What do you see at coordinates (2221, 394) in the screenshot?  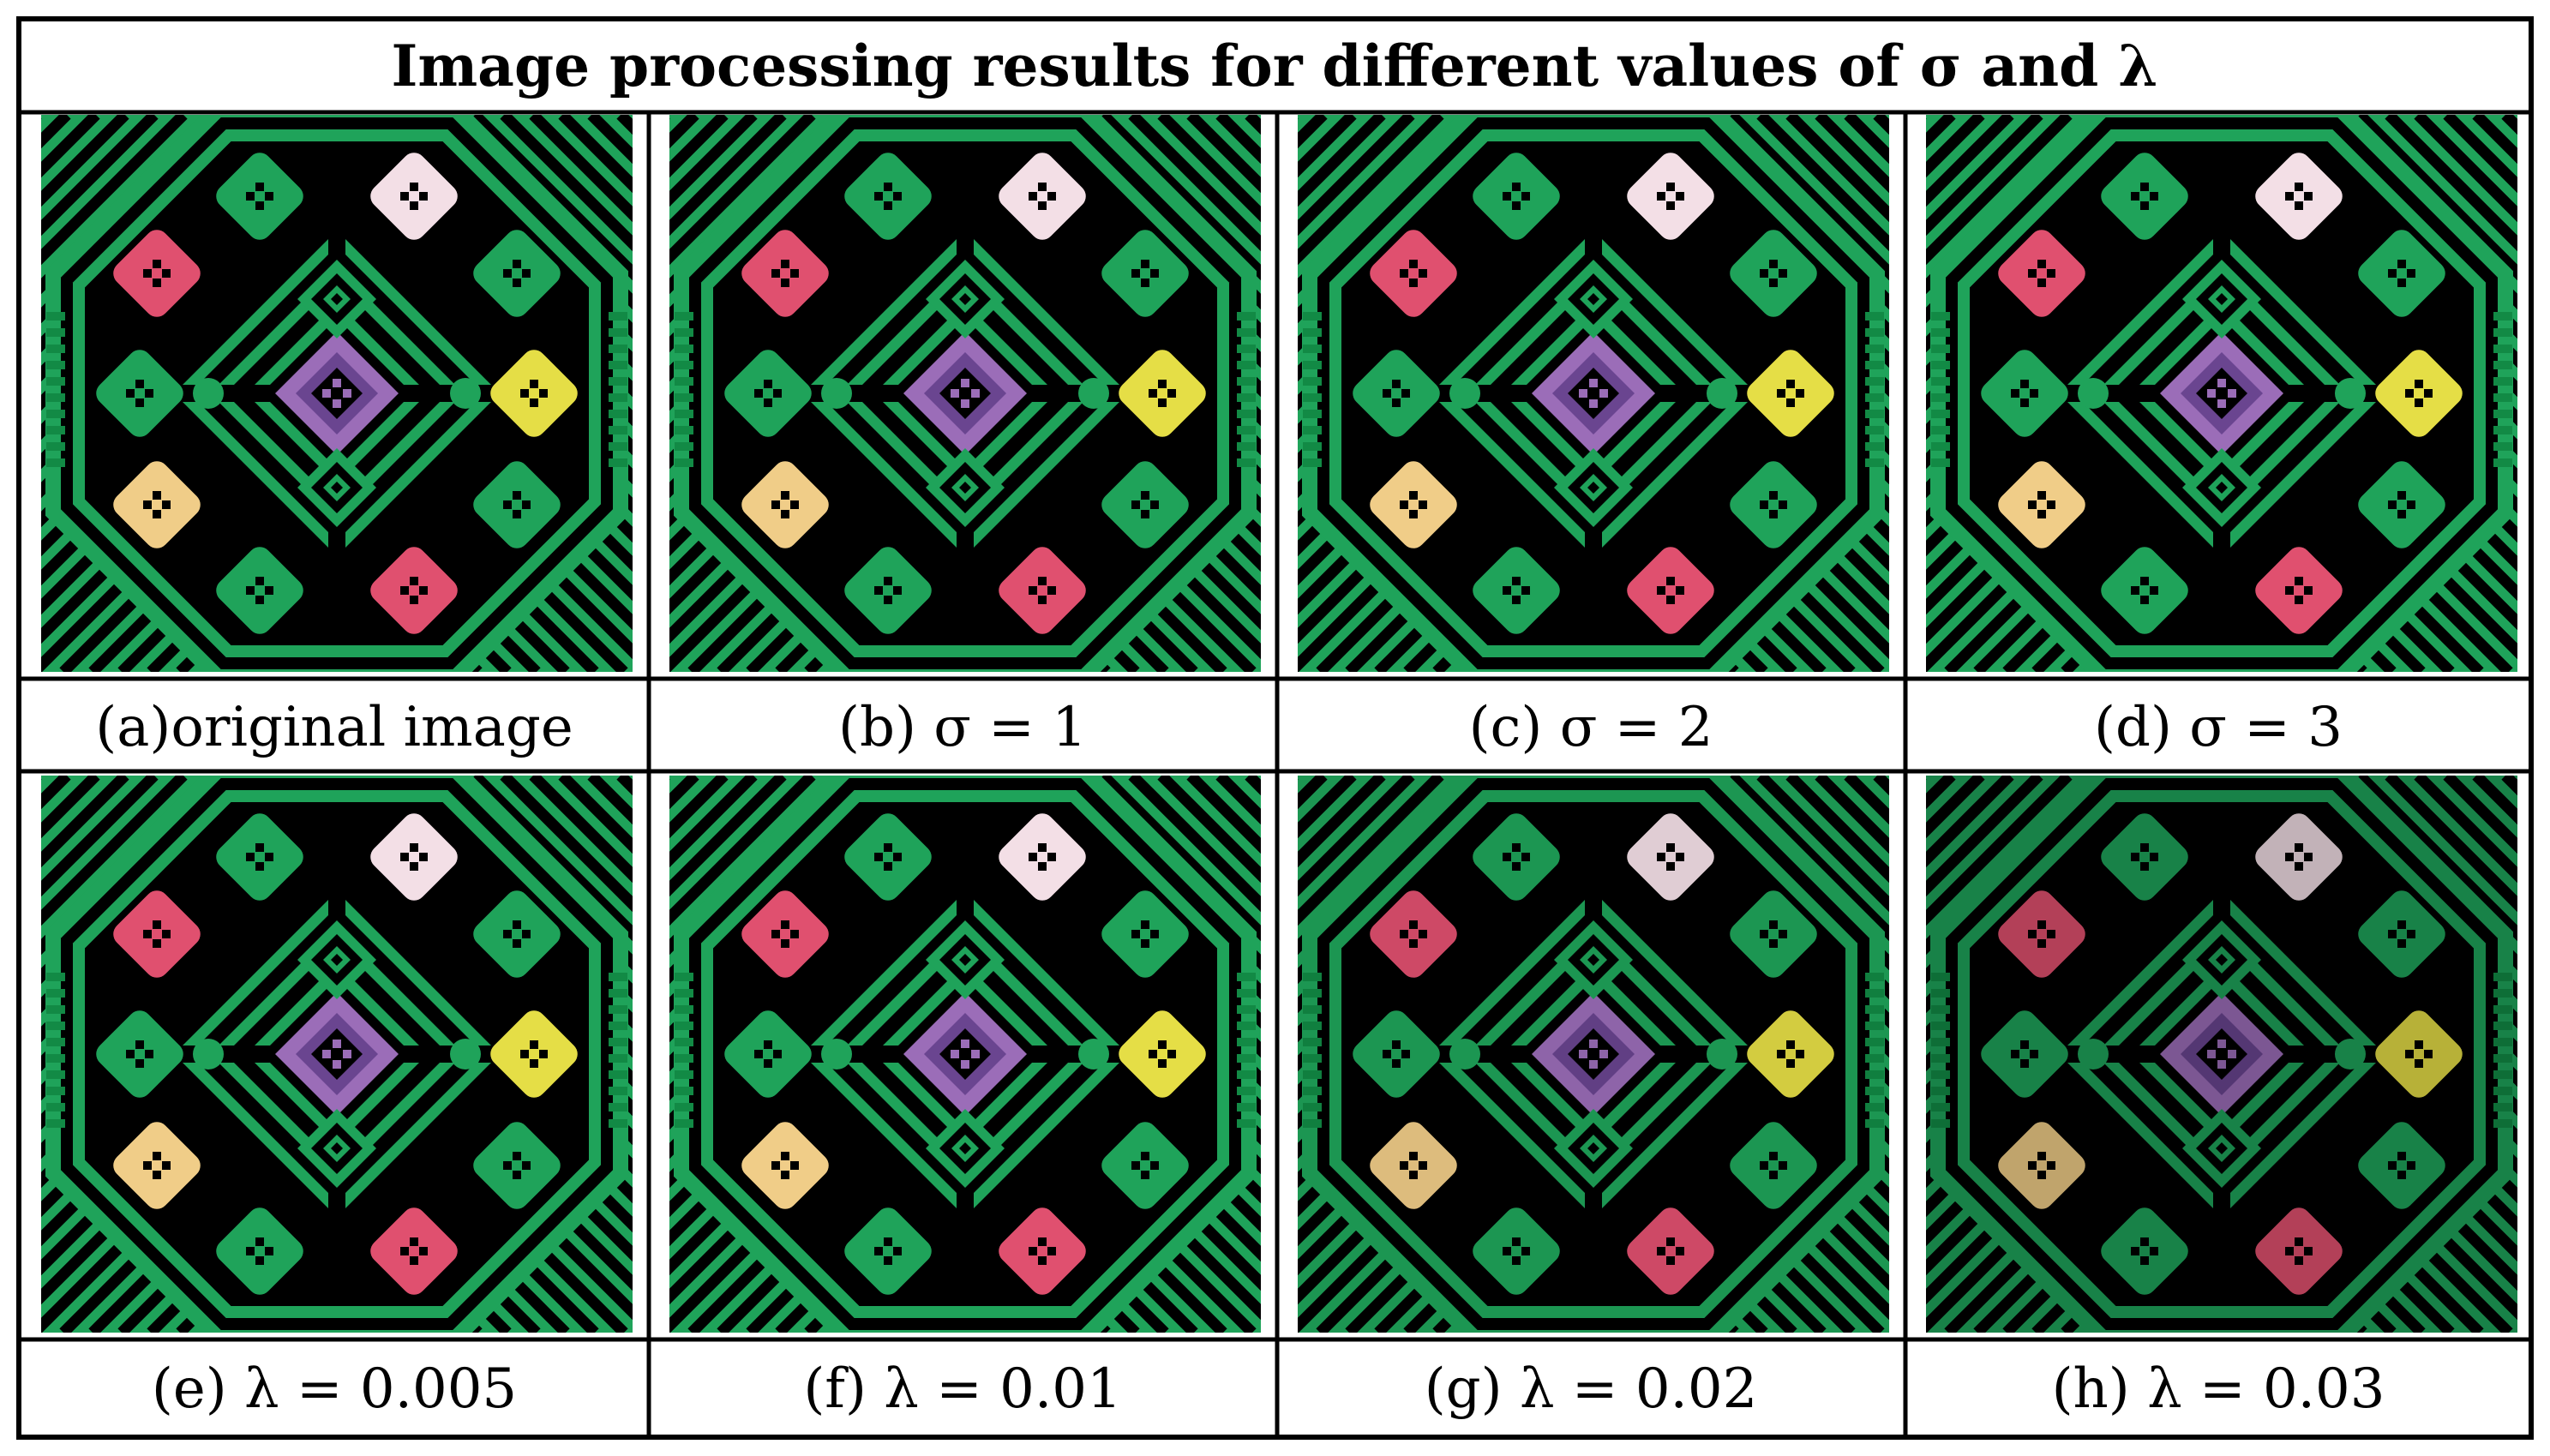 I see `panel-image` at bounding box center [2221, 394].